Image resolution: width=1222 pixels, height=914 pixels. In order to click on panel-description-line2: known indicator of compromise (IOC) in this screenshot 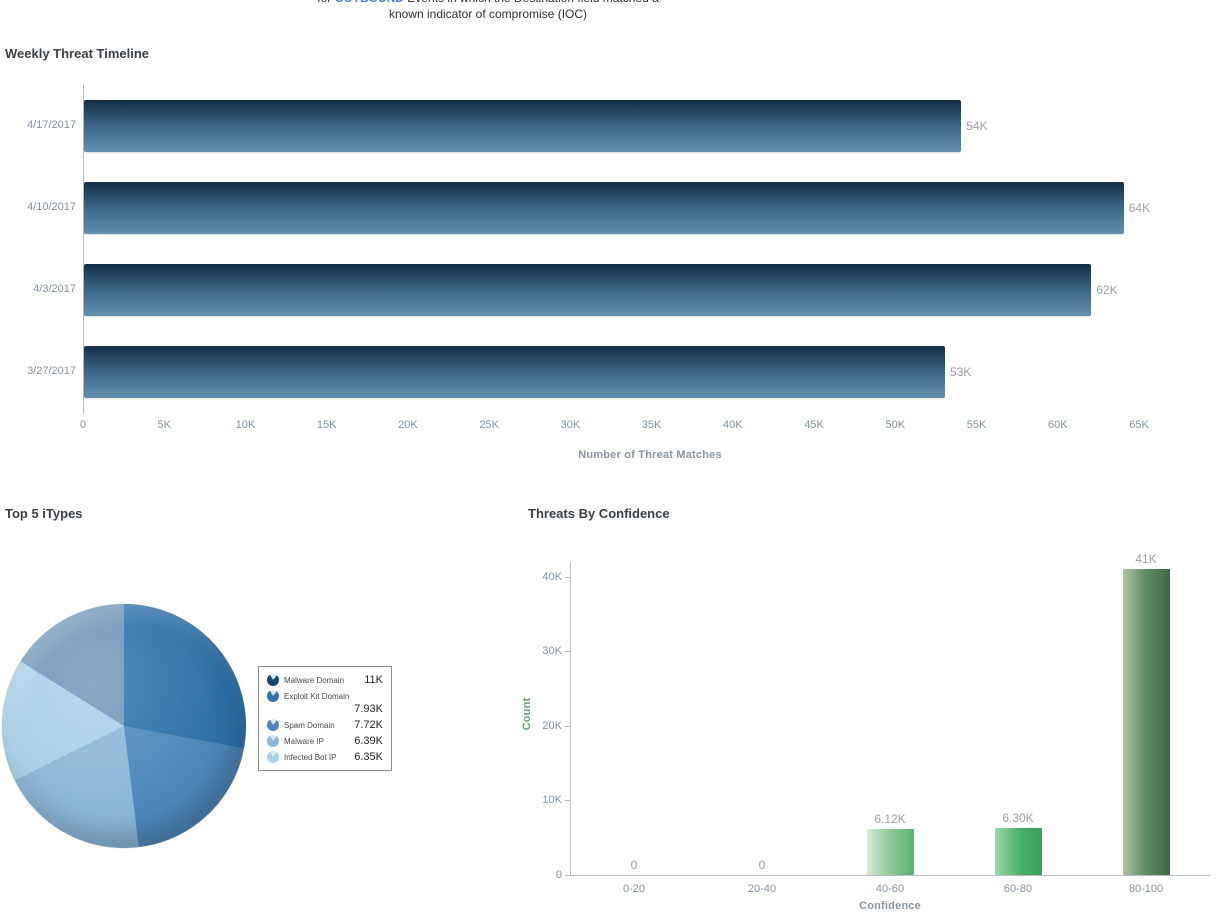, I will do `click(488, 14)`.